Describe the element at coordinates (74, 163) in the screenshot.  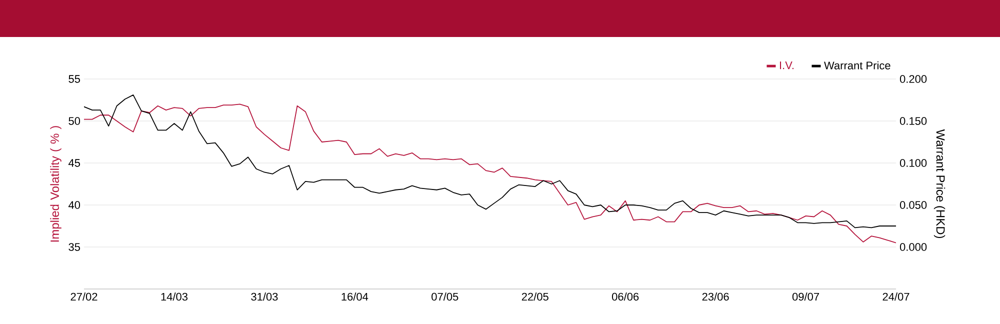
I see `y-tick-label: 45` at that location.